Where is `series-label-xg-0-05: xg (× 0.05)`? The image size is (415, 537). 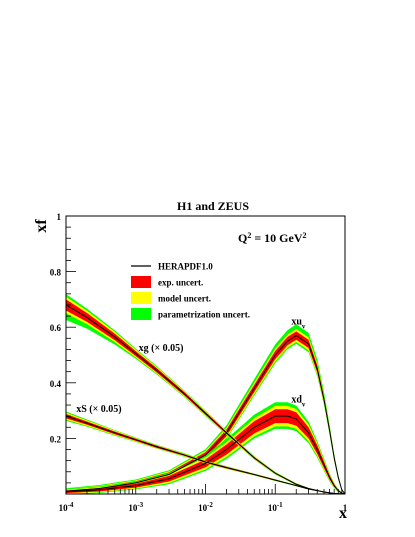
series-label-xg-0-05: xg (× 0.05) is located at coordinates (161, 348).